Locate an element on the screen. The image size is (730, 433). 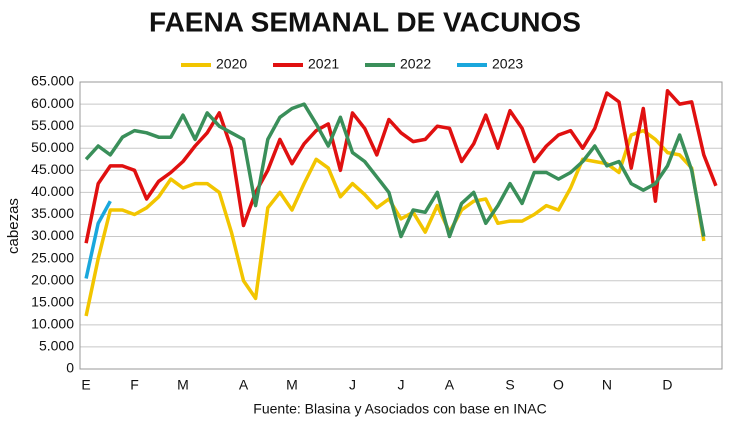
y-tick-label: 25.000 is located at coordinates (52, 257).